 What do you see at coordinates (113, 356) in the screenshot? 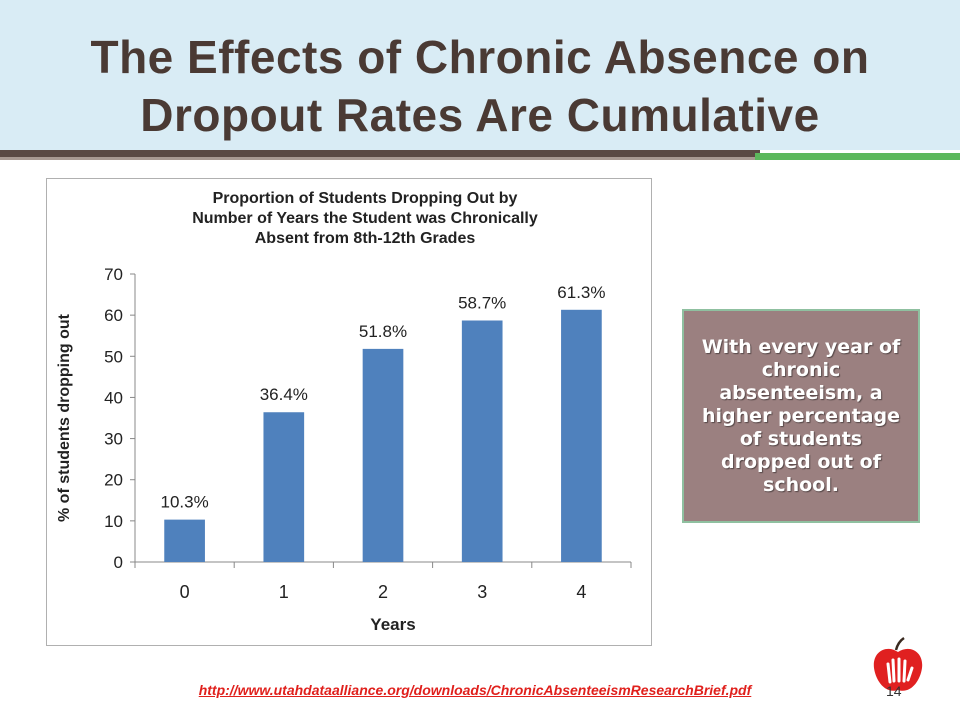
I see `y-tick-label: 50` at bounding box center [113, 356].